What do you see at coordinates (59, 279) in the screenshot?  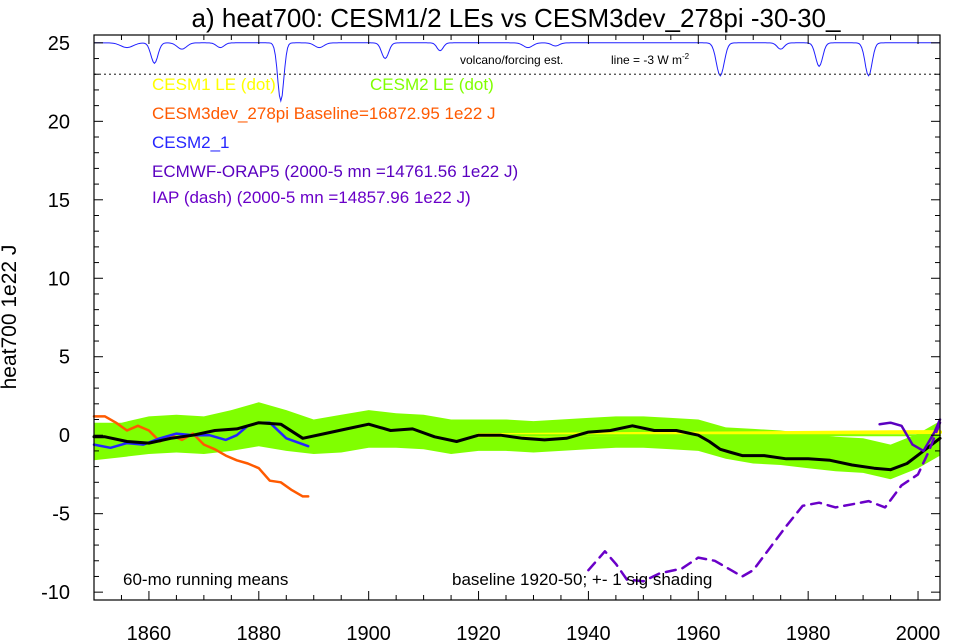 I see `y-tick-label: 10` at bounding box center [59, 279].